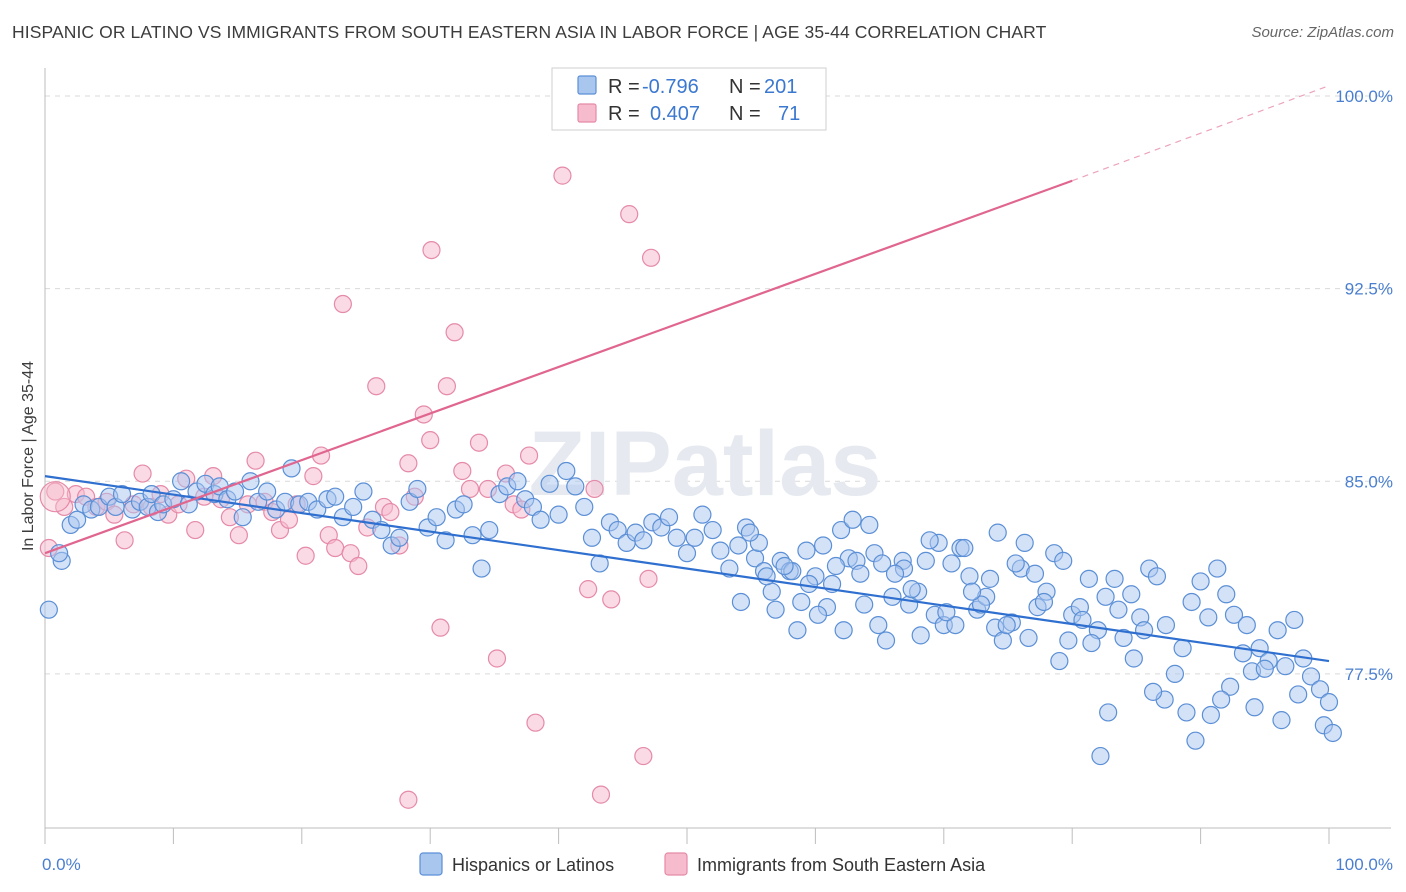 This screenshot has height=892, width=1406. What do you see at coordinates (675, 114) in the screenshot?
I see `legend-r-value: 0.407` at bounding box center [675, 114].